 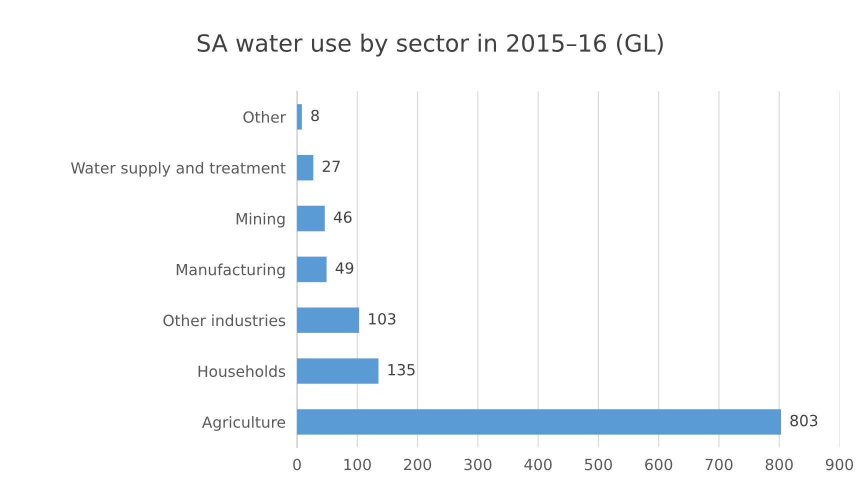 What do you see at coordinates (264, 117) in the screenshot?
I see `y-tick-label: Other` at bounding box center [264, 117].